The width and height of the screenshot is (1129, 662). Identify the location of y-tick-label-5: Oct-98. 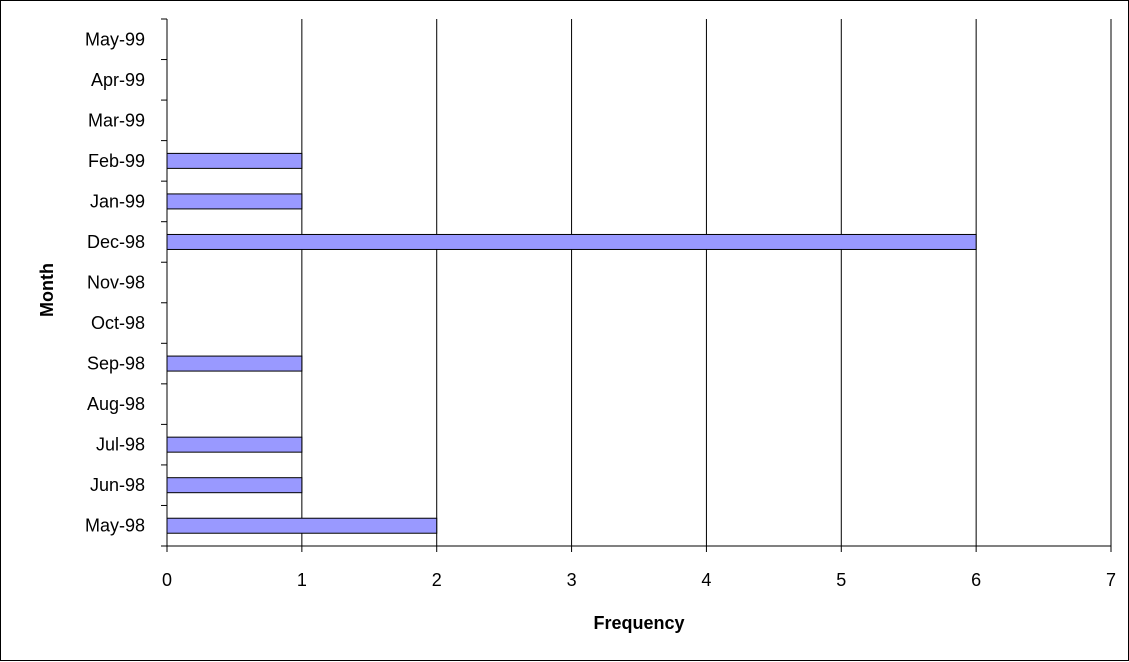
(118, 323).